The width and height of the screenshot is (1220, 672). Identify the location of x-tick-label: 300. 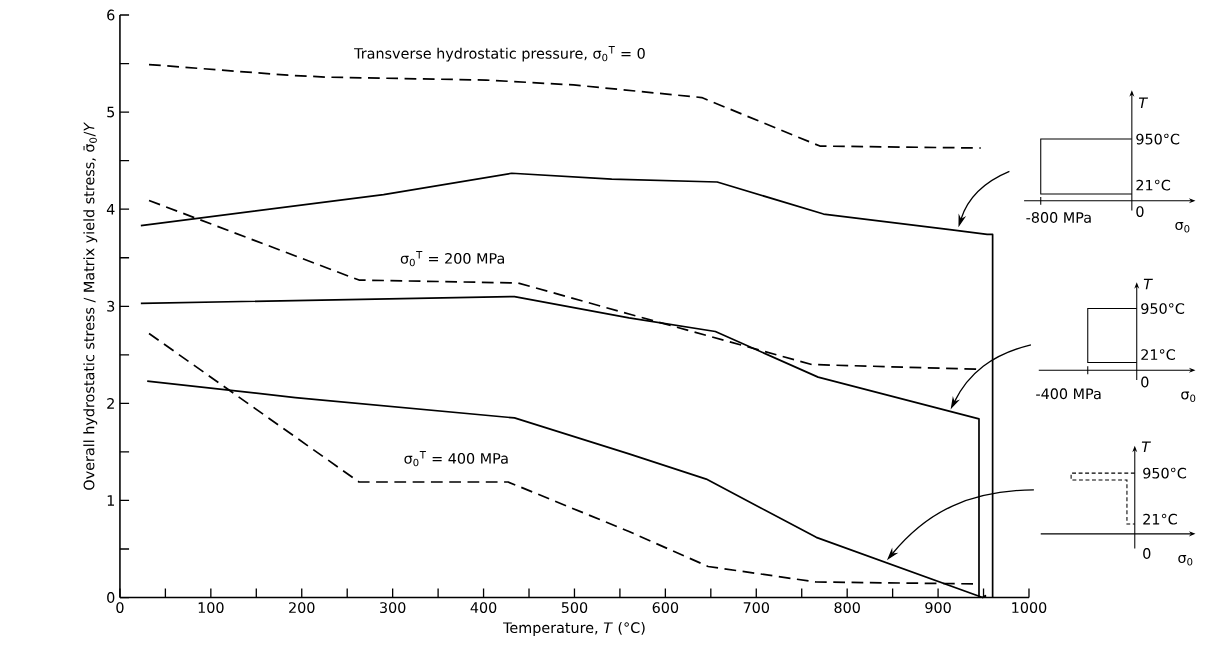
(393, 608).